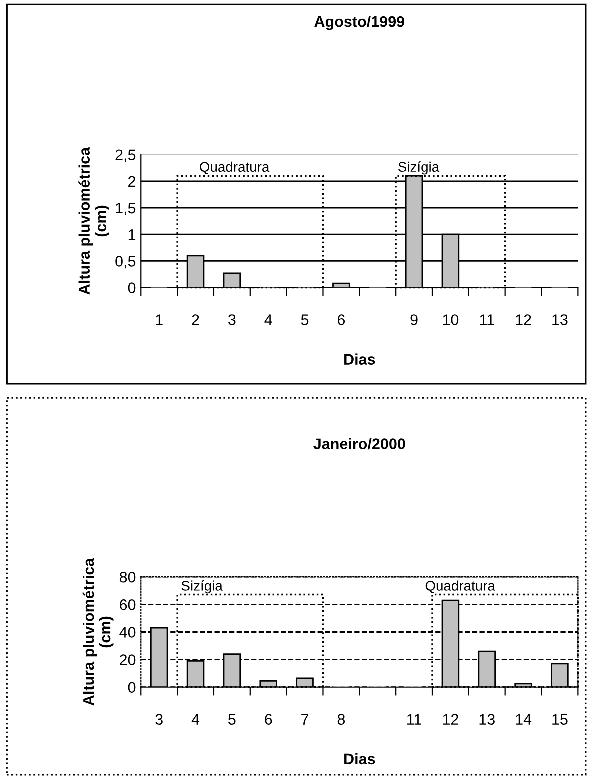 The width and height of the screenshot is (593, 782). What do you see at coordinates (128, 577) in the screenshot?
I see `y-tick-label: 80` at bounding box center [128, 577].